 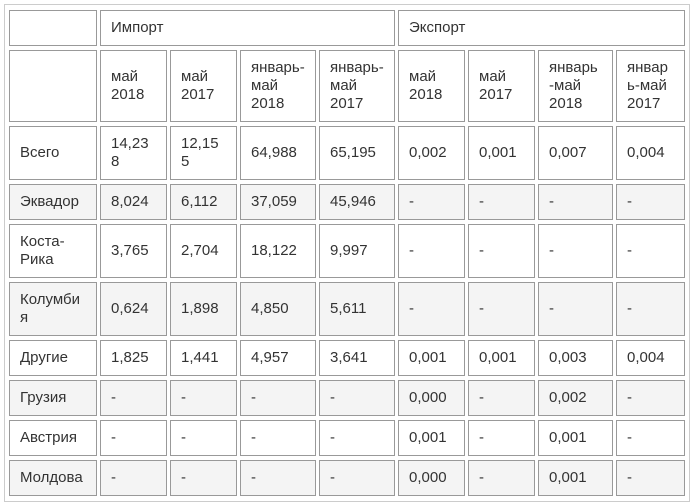 What do you see at coordinates (357, 309) in the screenshot?
I see `table-cell: 5,611` at bounding box center [357, 309].